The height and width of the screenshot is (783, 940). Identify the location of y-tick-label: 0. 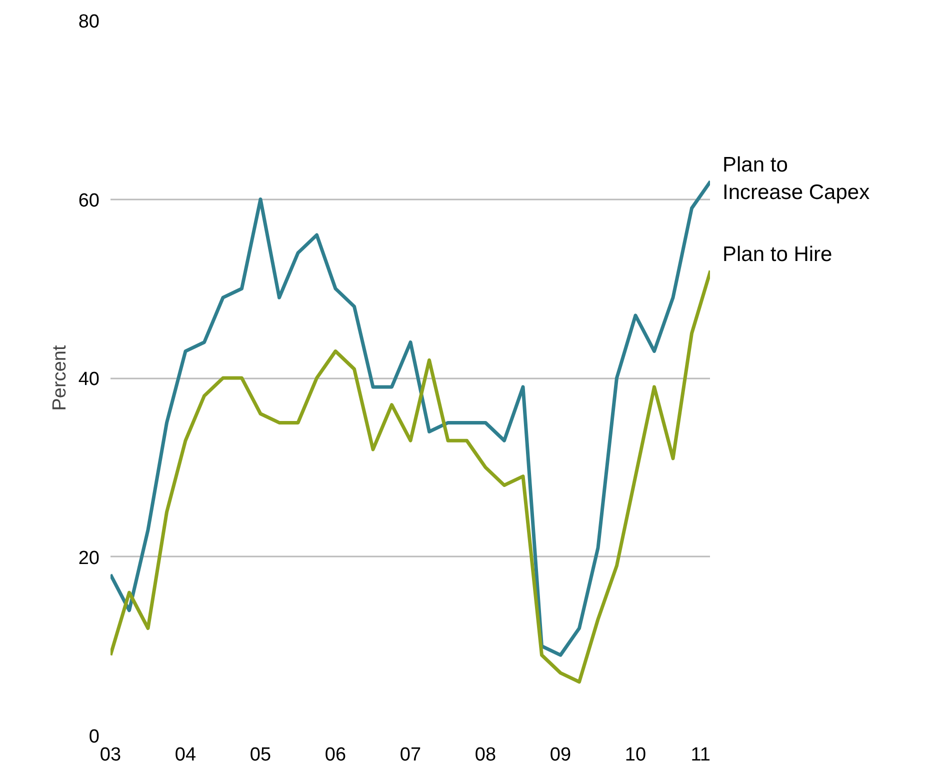
(94, 737).